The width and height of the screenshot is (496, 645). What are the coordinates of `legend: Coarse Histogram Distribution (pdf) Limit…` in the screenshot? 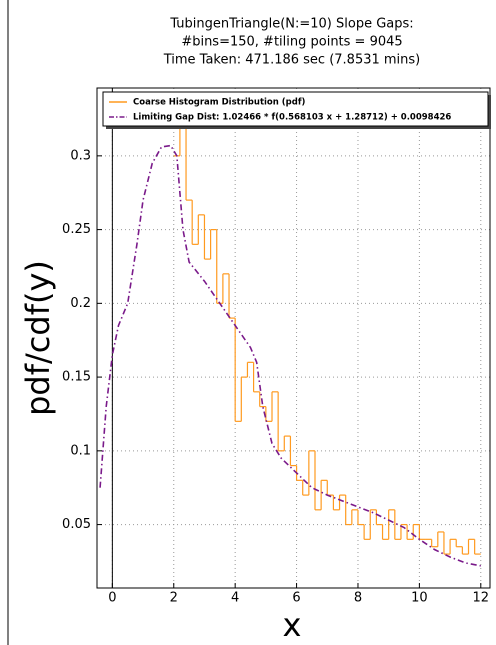 It's located at (296, 110).